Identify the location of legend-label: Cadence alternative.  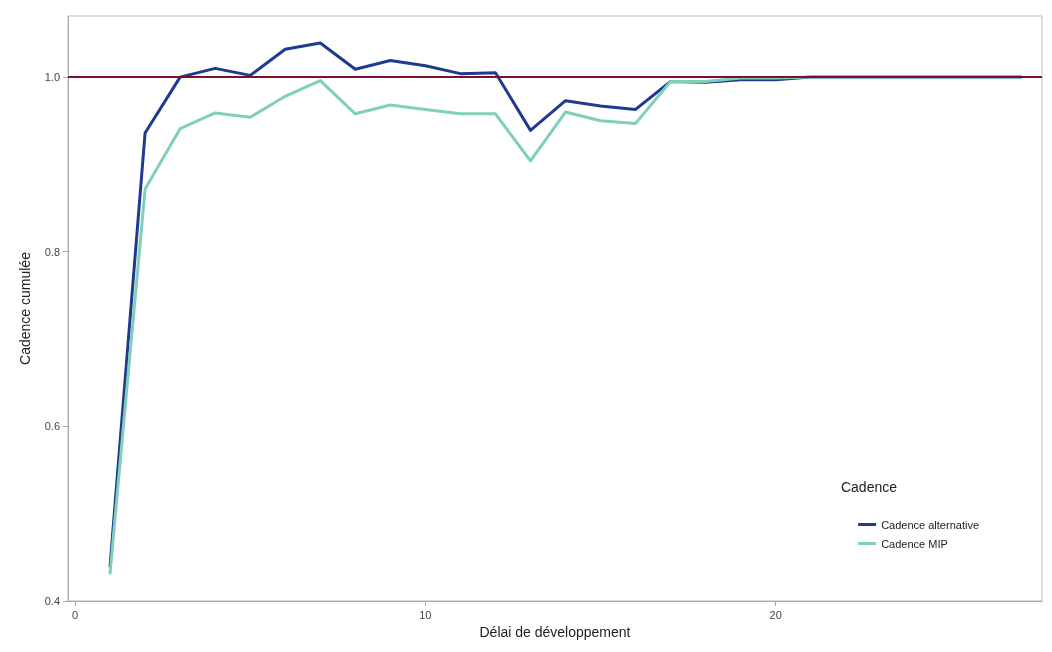
(930, 524).